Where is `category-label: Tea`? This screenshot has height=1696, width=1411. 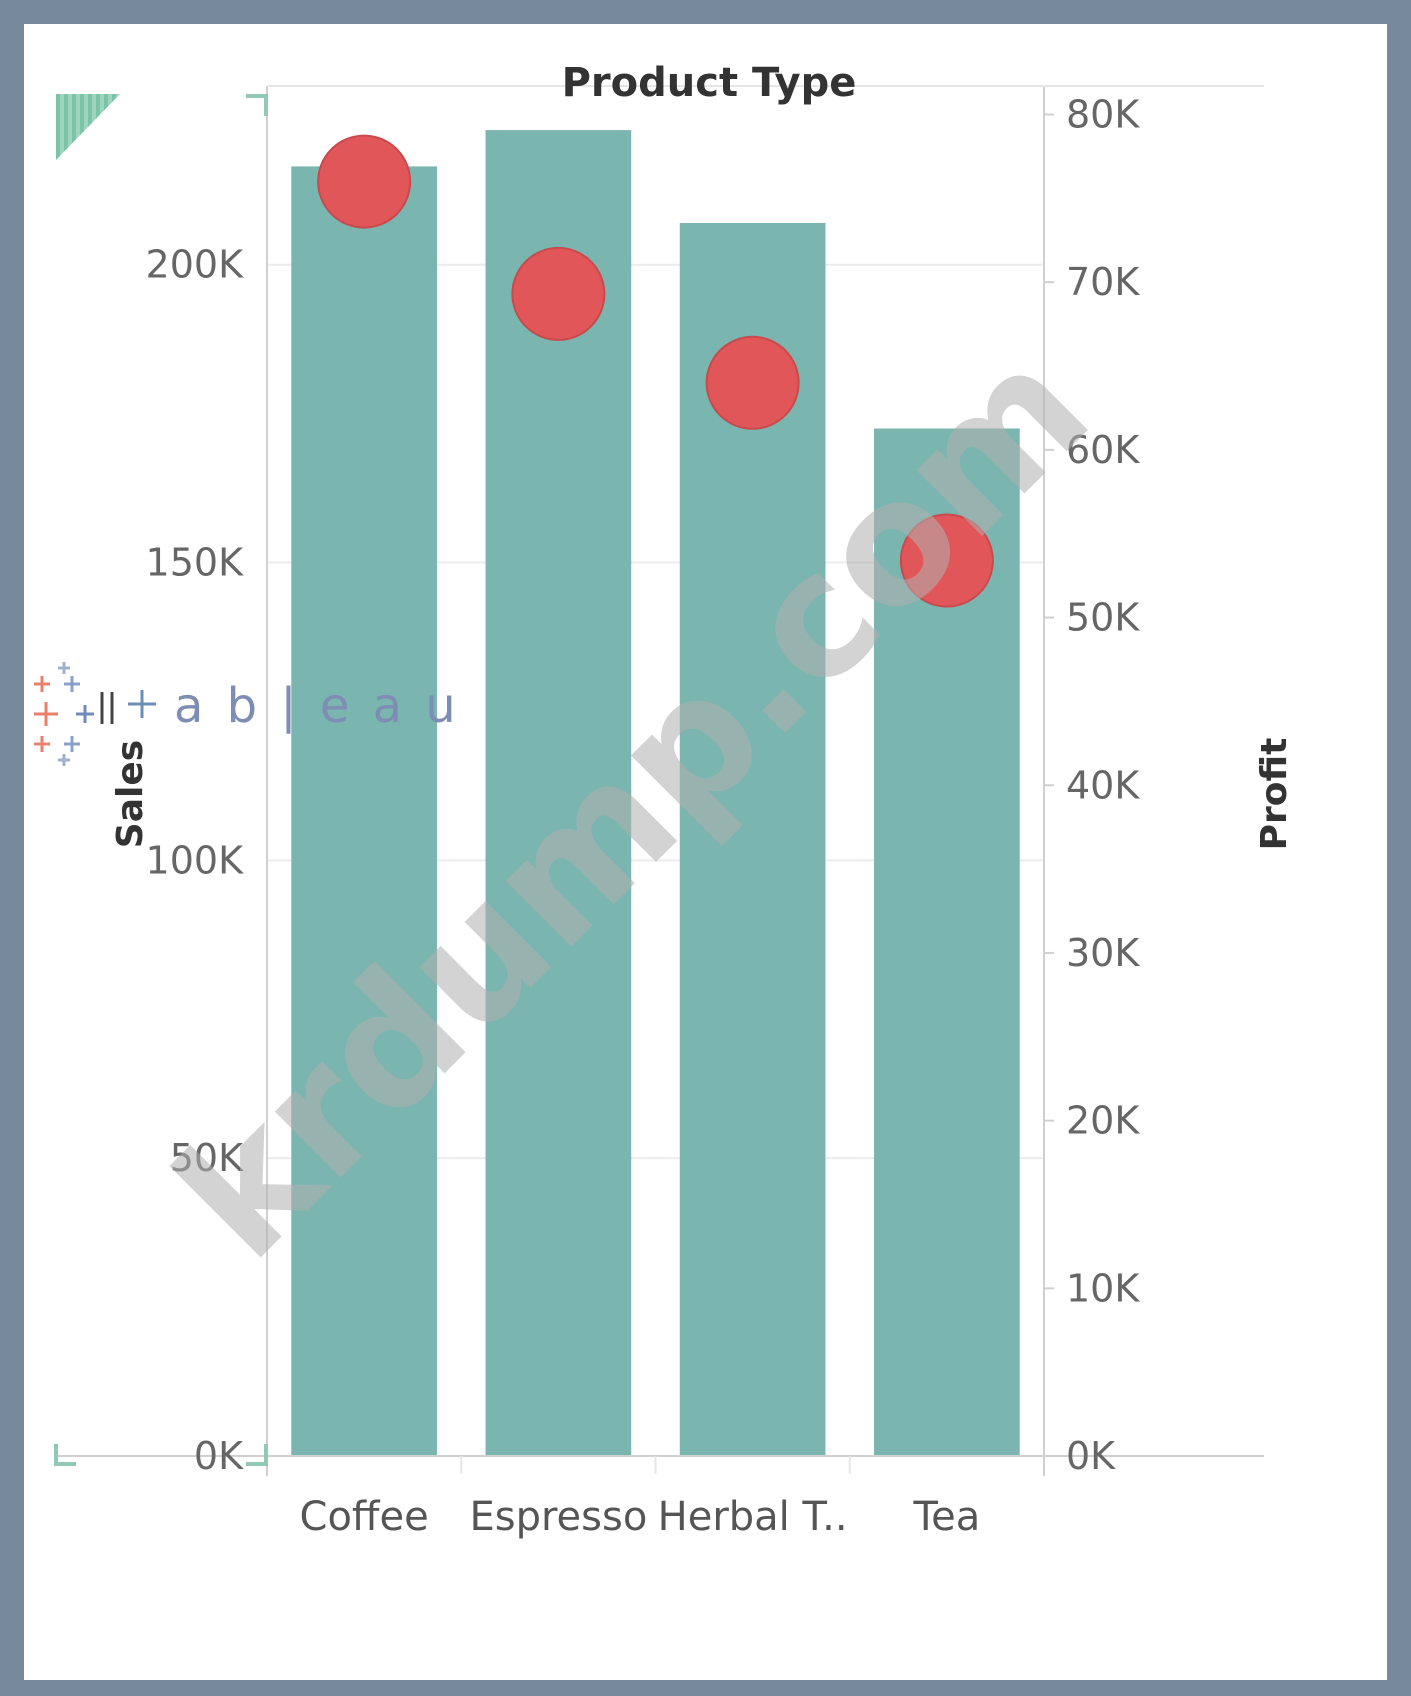
category-label: Tea is located at coordinates (946, 1517).